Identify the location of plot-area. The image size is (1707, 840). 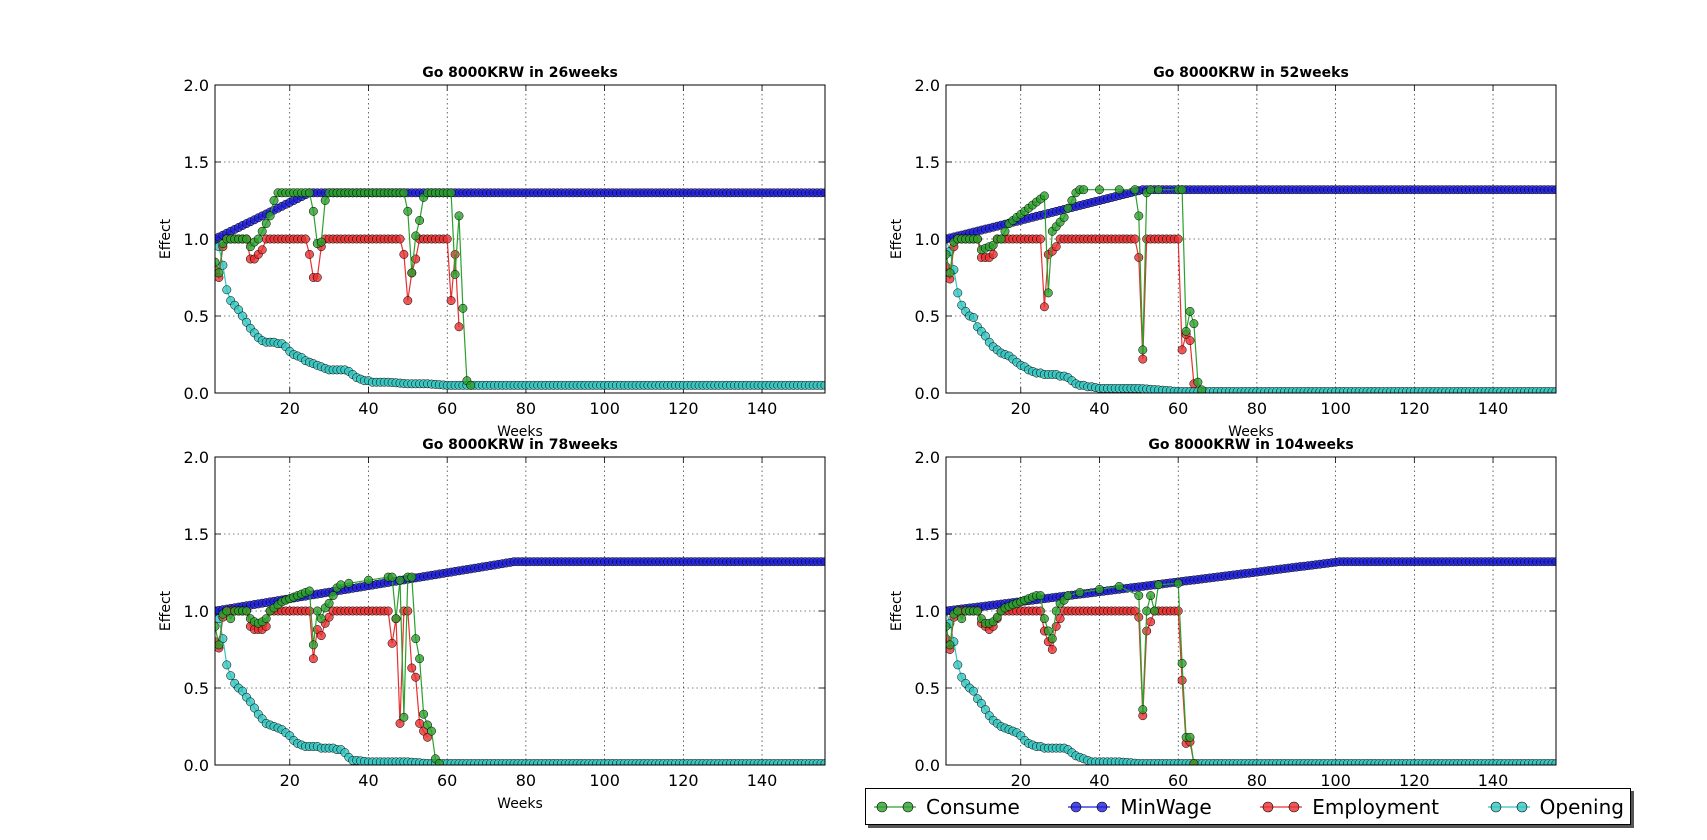
(1251, 611).